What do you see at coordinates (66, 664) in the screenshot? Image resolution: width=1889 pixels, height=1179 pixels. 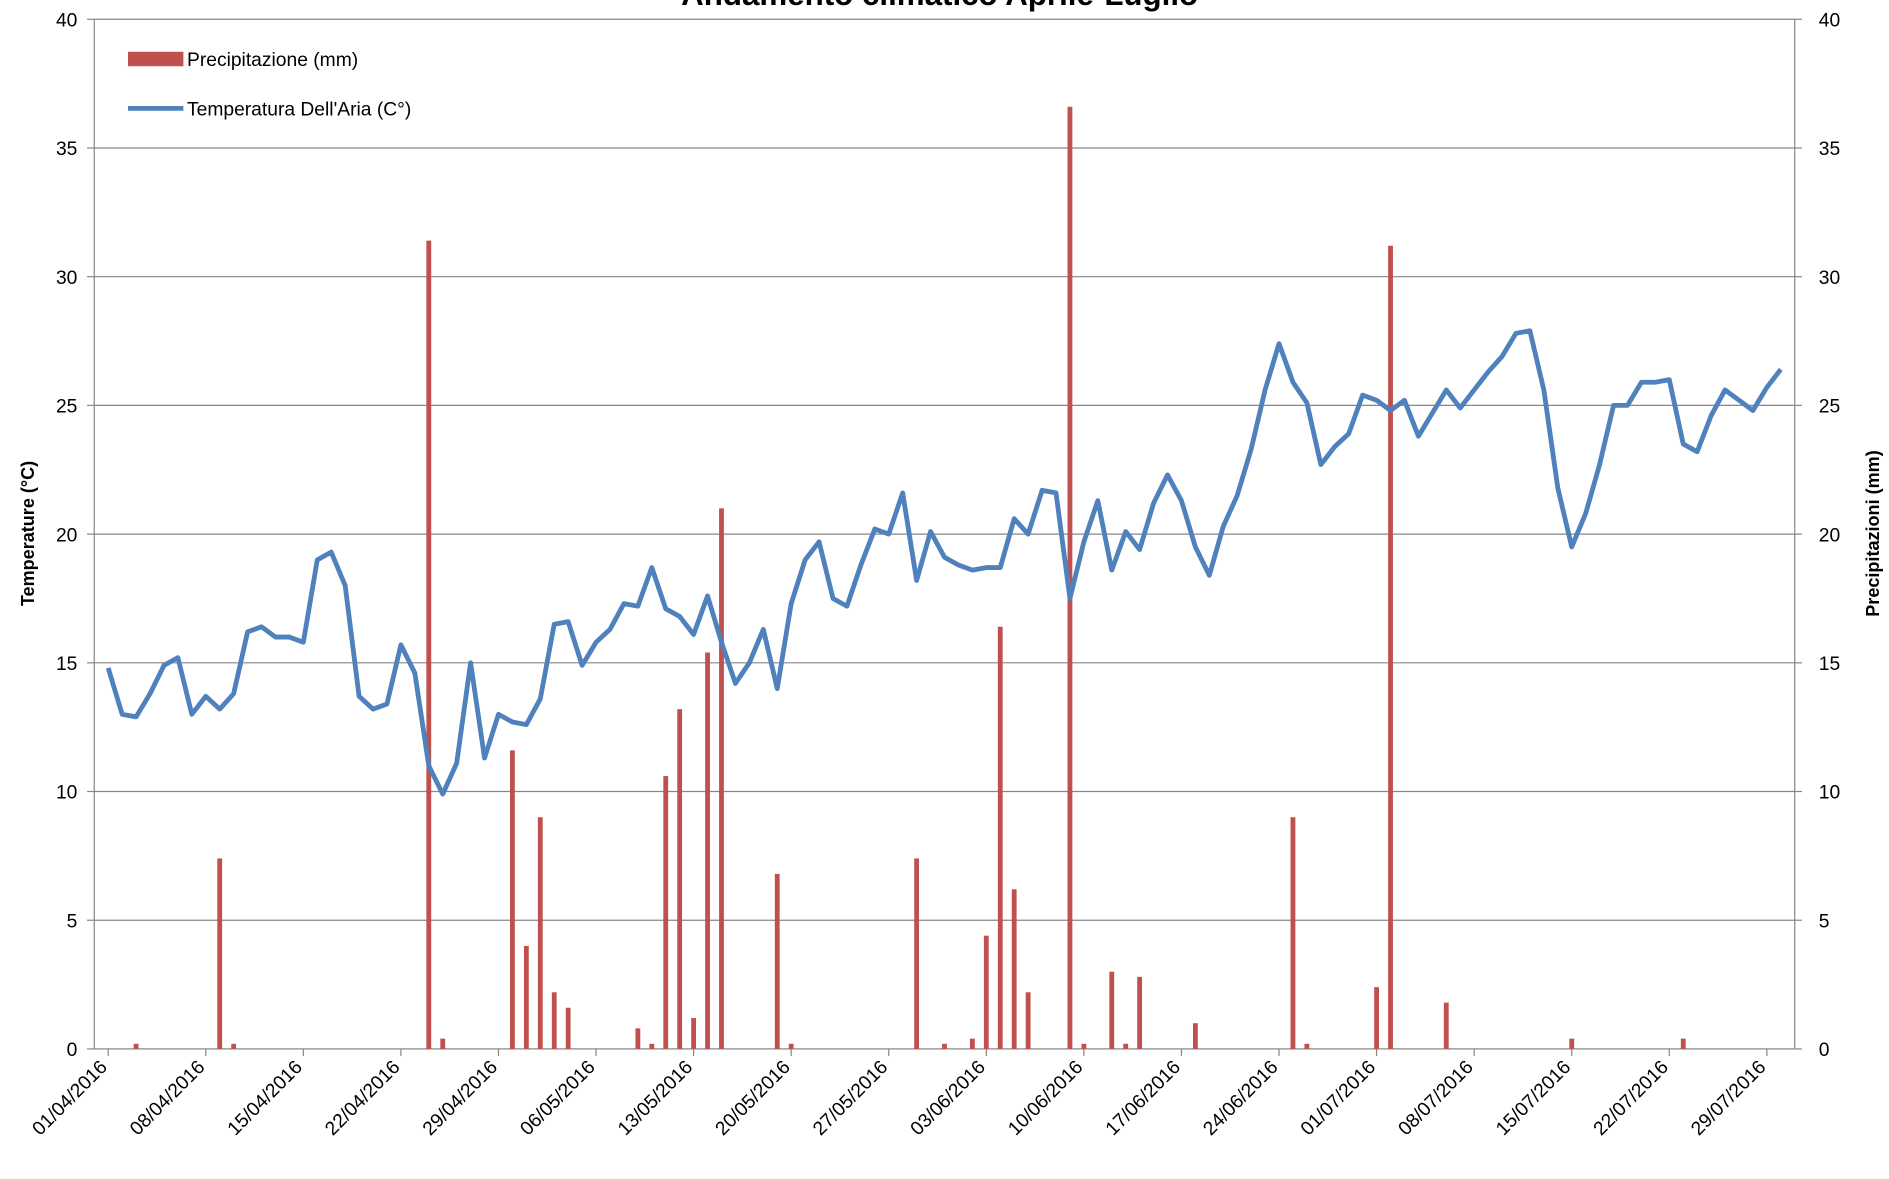 I see `y-tick-label: 15` at bounding box center [66, 664].